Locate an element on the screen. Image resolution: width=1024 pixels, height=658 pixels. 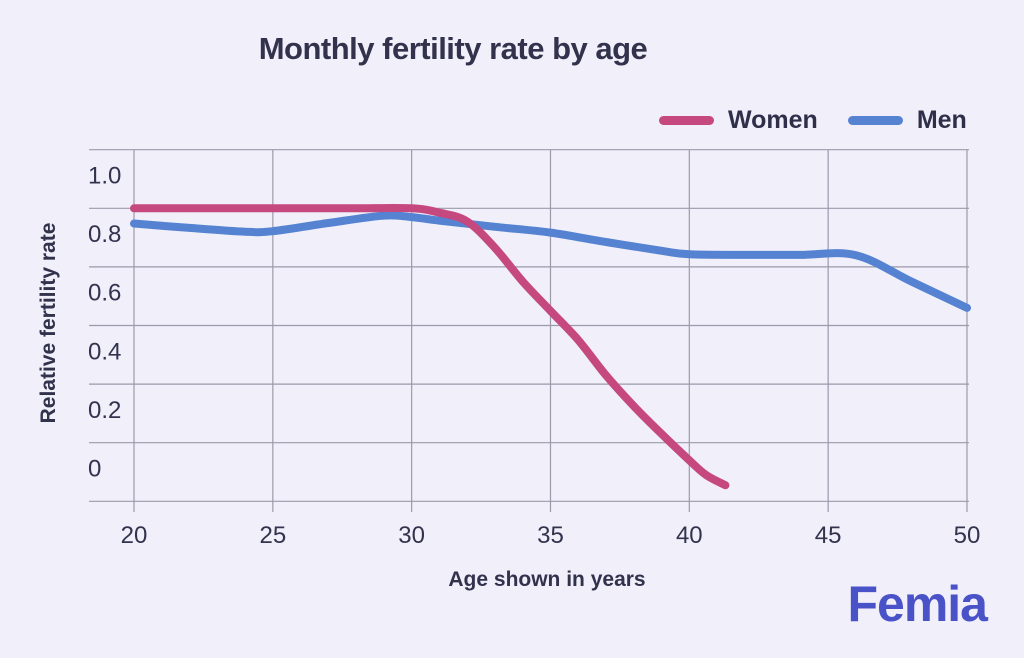
legend-label: Men is located at coordinates (941, 119).